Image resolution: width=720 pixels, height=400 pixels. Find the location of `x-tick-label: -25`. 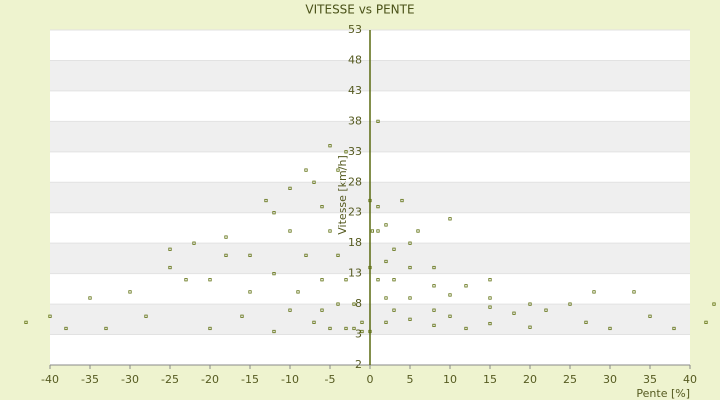

x-tick-label: -25 is located at coordinates (170, 379).